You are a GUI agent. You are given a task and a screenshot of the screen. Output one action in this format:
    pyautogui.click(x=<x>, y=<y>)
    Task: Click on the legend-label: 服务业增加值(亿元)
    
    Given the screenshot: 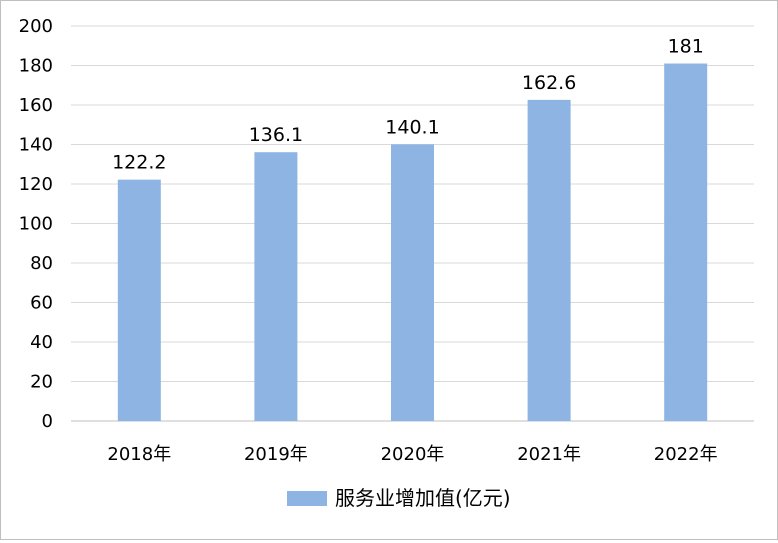 What is the action you would take?
    pyautogui.click(x=423, y=498)
    